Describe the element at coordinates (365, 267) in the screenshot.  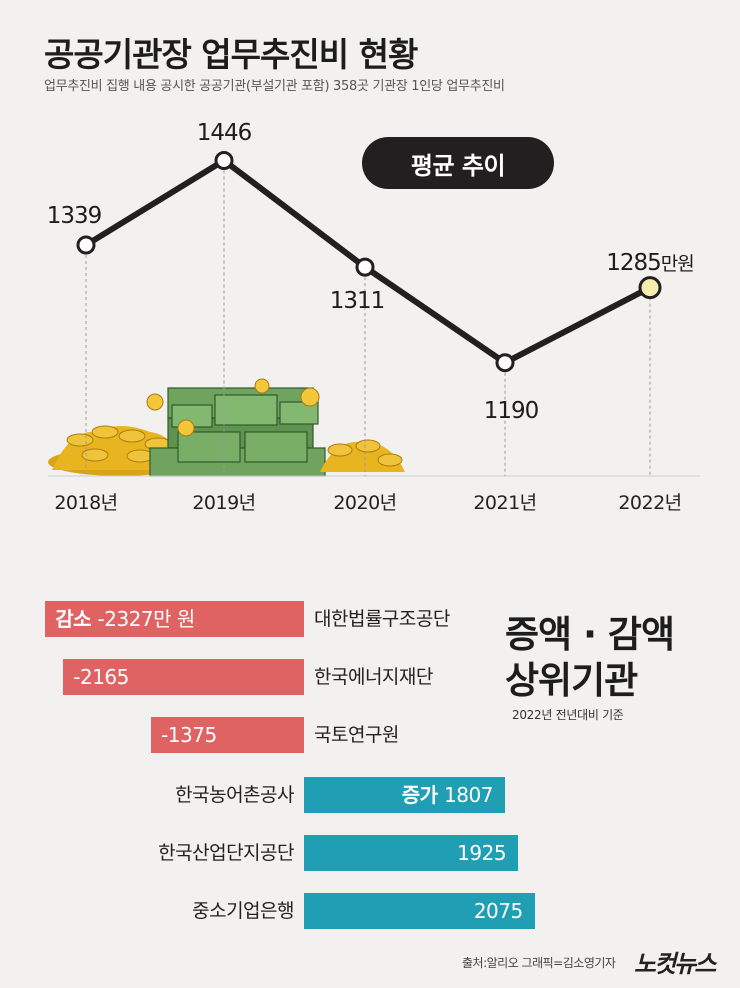
I see `data-point-2020년` at that location.